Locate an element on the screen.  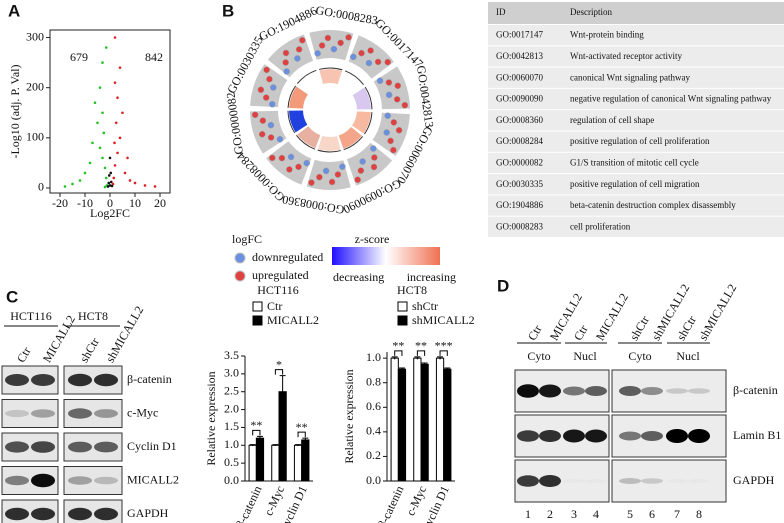
table-cell: GO:0017147 is located at coordinates (519, 35).